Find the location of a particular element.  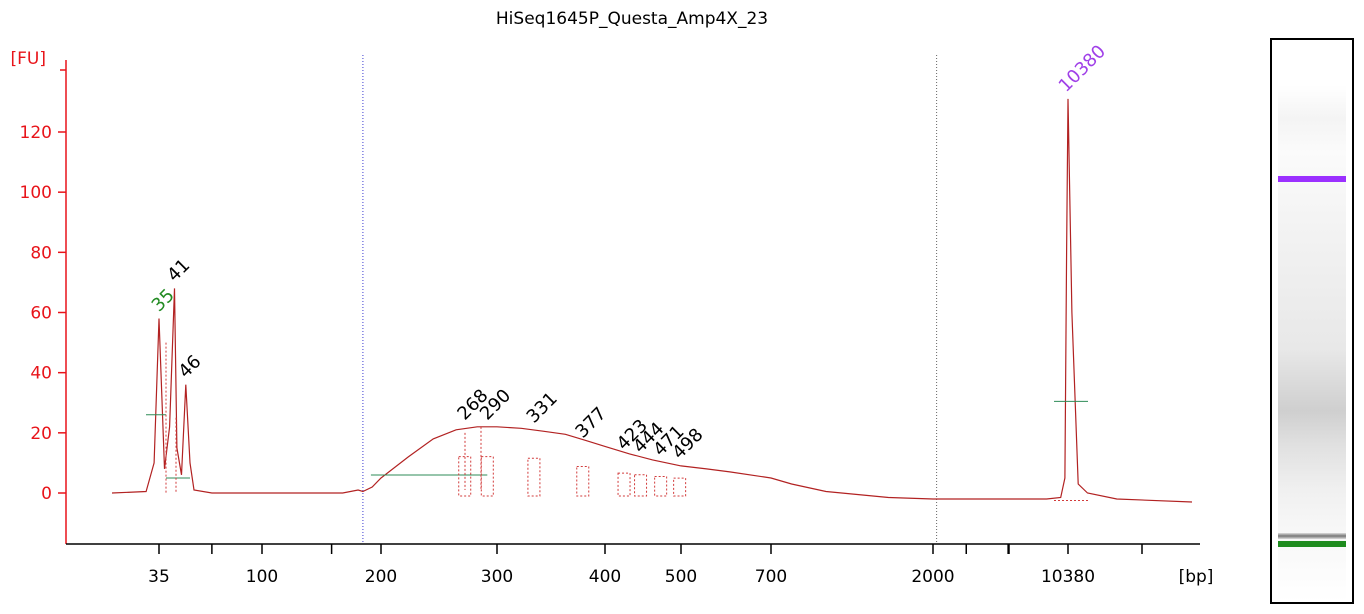

peak-331-box is located at coordinates (534, 477).